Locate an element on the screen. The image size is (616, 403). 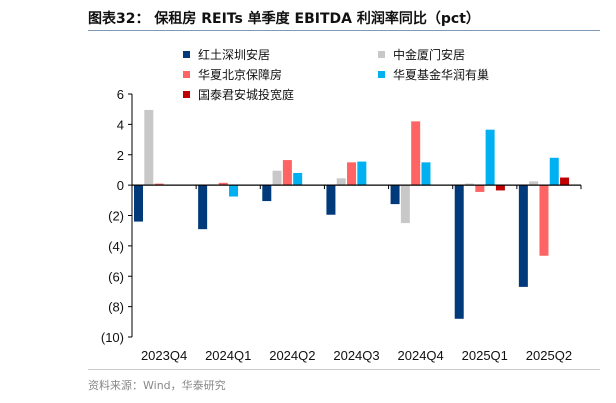
legend-item: 红土深圳安居 is located at coordinates (226, 54).